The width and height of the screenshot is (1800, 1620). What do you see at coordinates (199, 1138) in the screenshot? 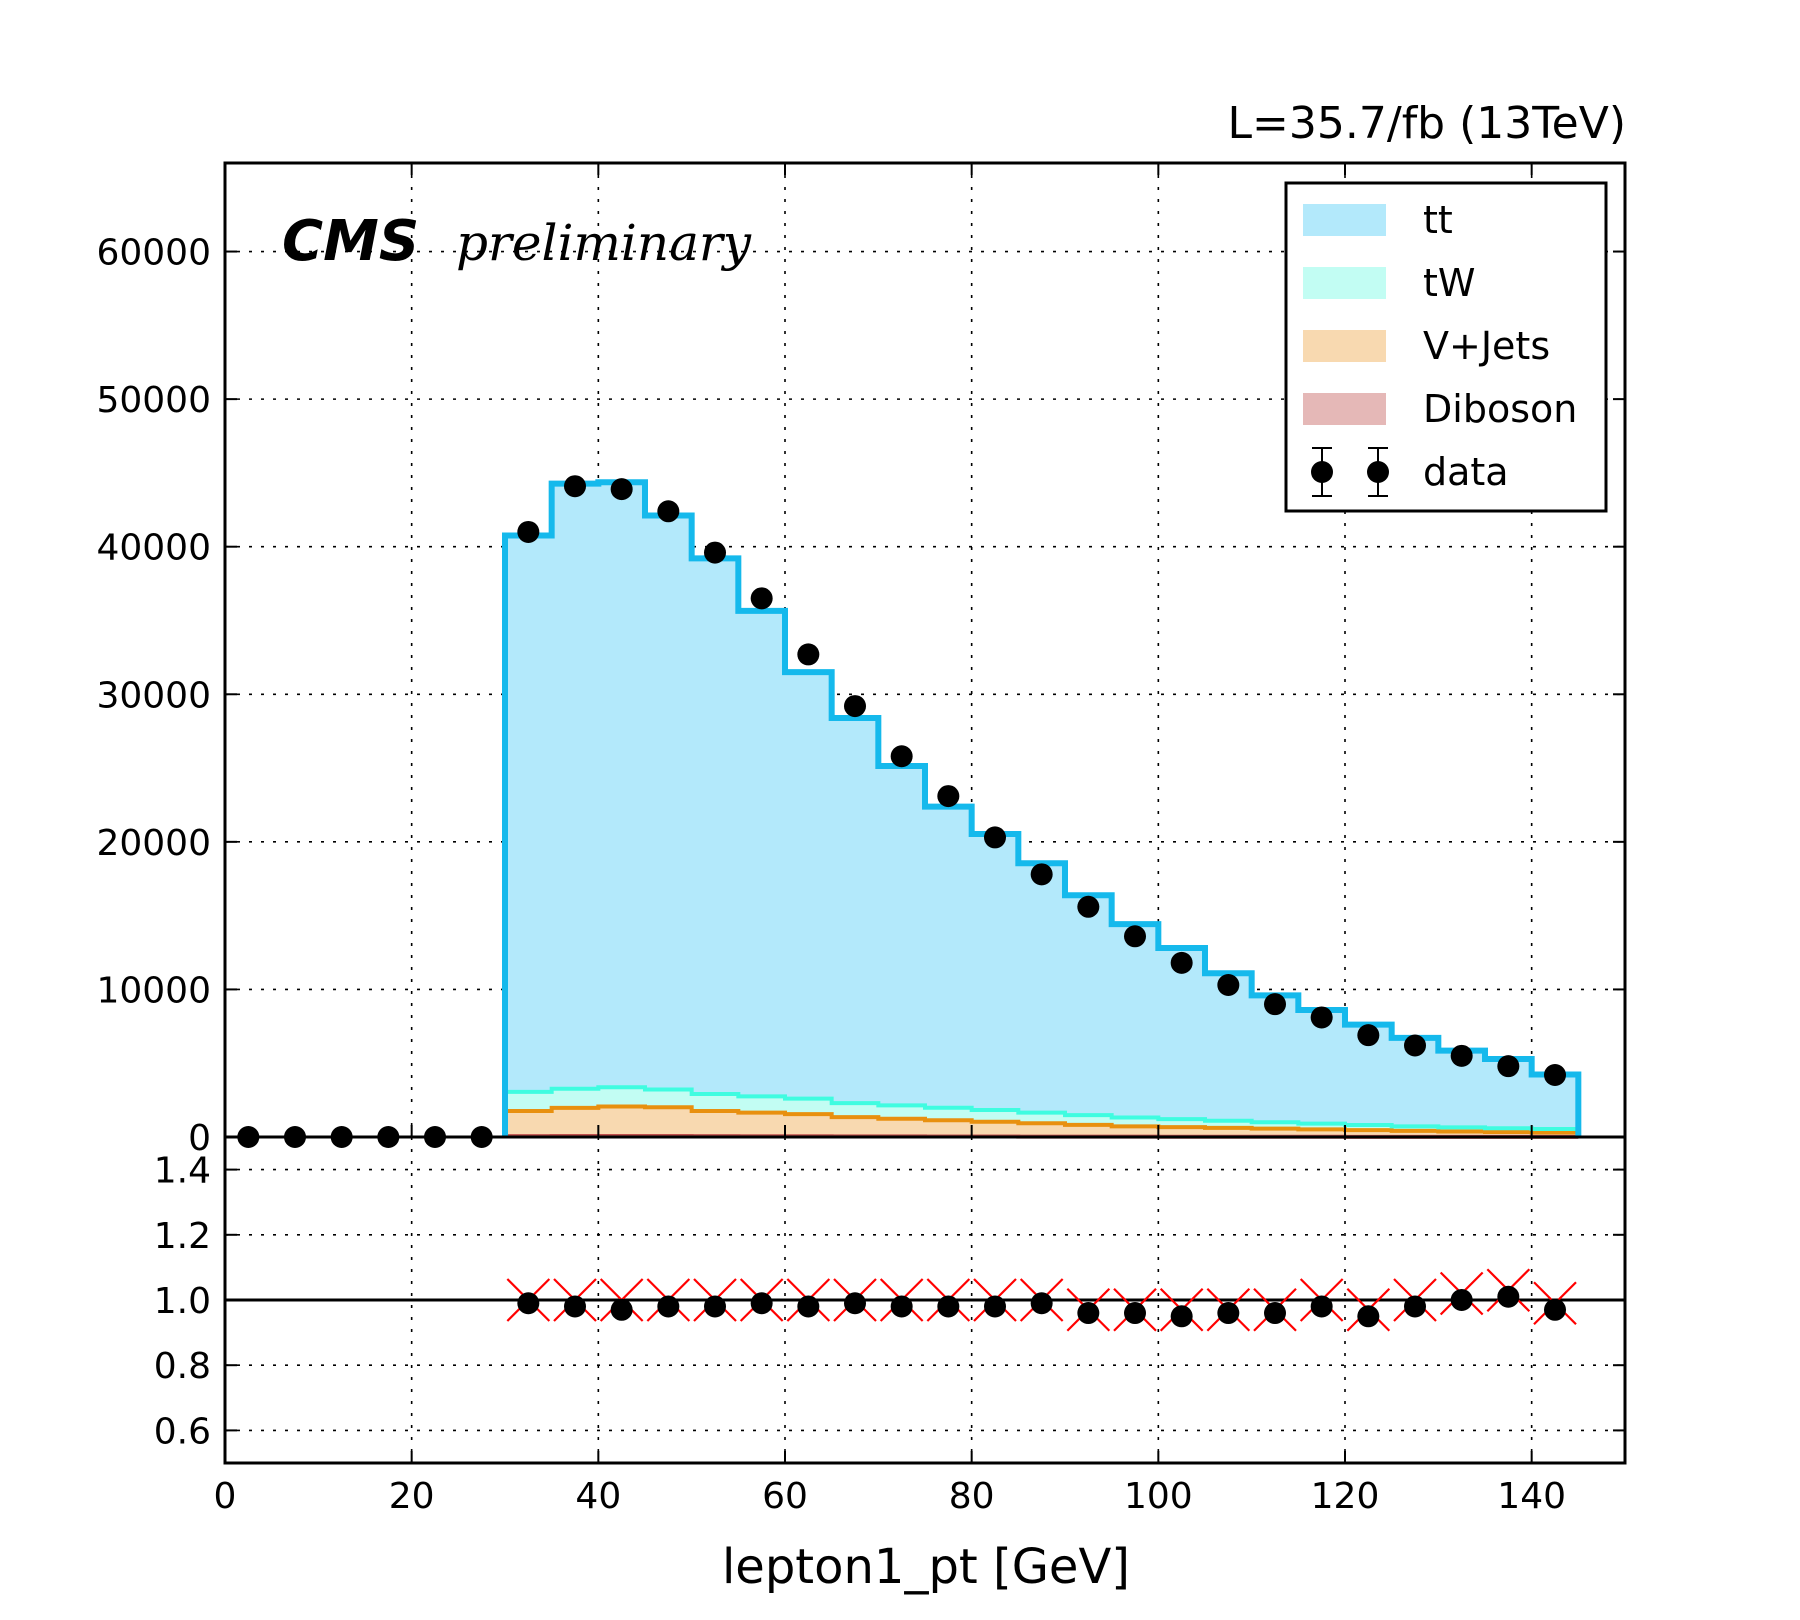
I see `main-y-tick-label: 0` at bounding box center [199, 1138].